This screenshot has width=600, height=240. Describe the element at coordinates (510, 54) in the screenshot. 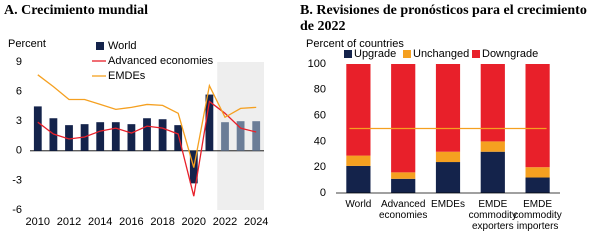

I see `legend-label: Downgrade` at that location.